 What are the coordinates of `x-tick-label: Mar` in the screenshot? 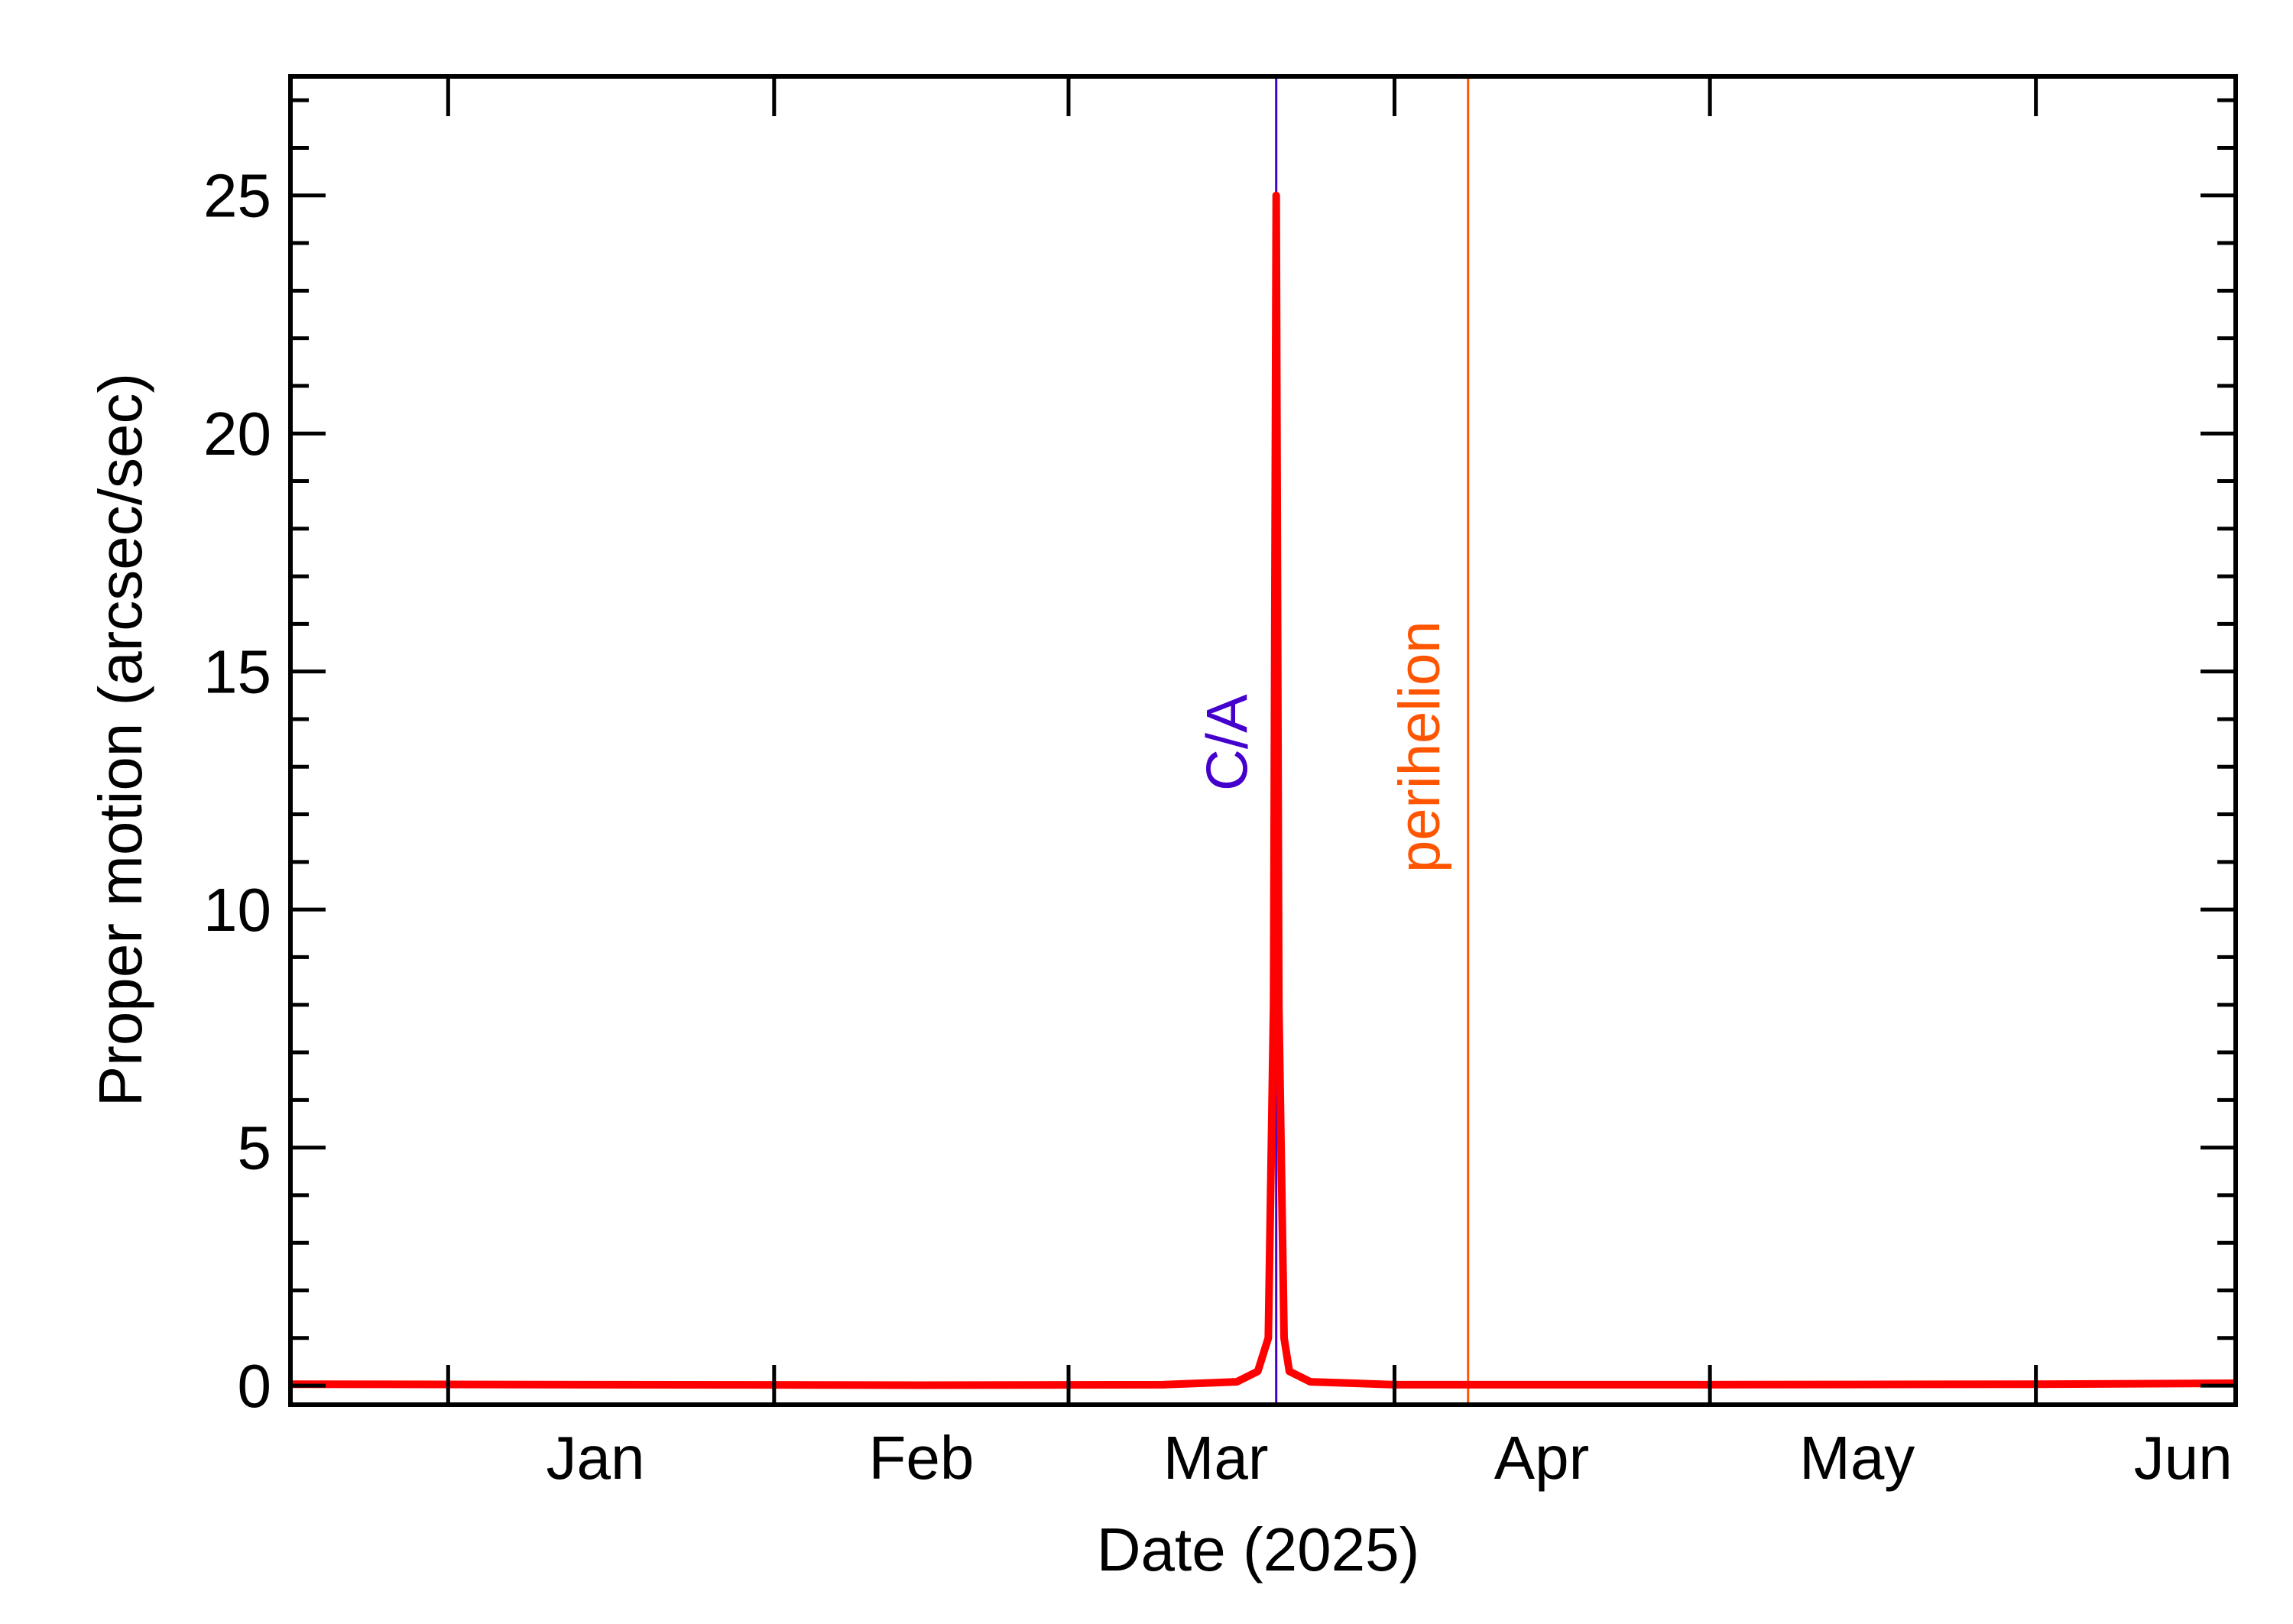 It's located at (1216, 1458).